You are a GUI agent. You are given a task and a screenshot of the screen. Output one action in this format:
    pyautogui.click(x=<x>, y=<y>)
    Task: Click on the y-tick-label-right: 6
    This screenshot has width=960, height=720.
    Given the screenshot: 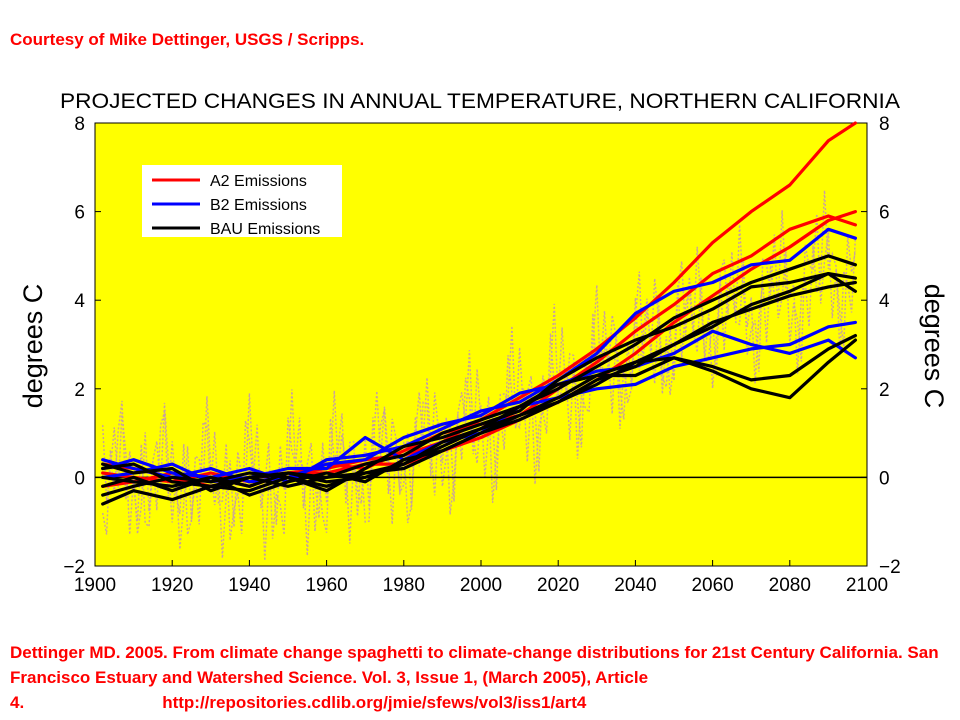 What is the action you would take?
    pyautogui.click(x=884, y=213)
    